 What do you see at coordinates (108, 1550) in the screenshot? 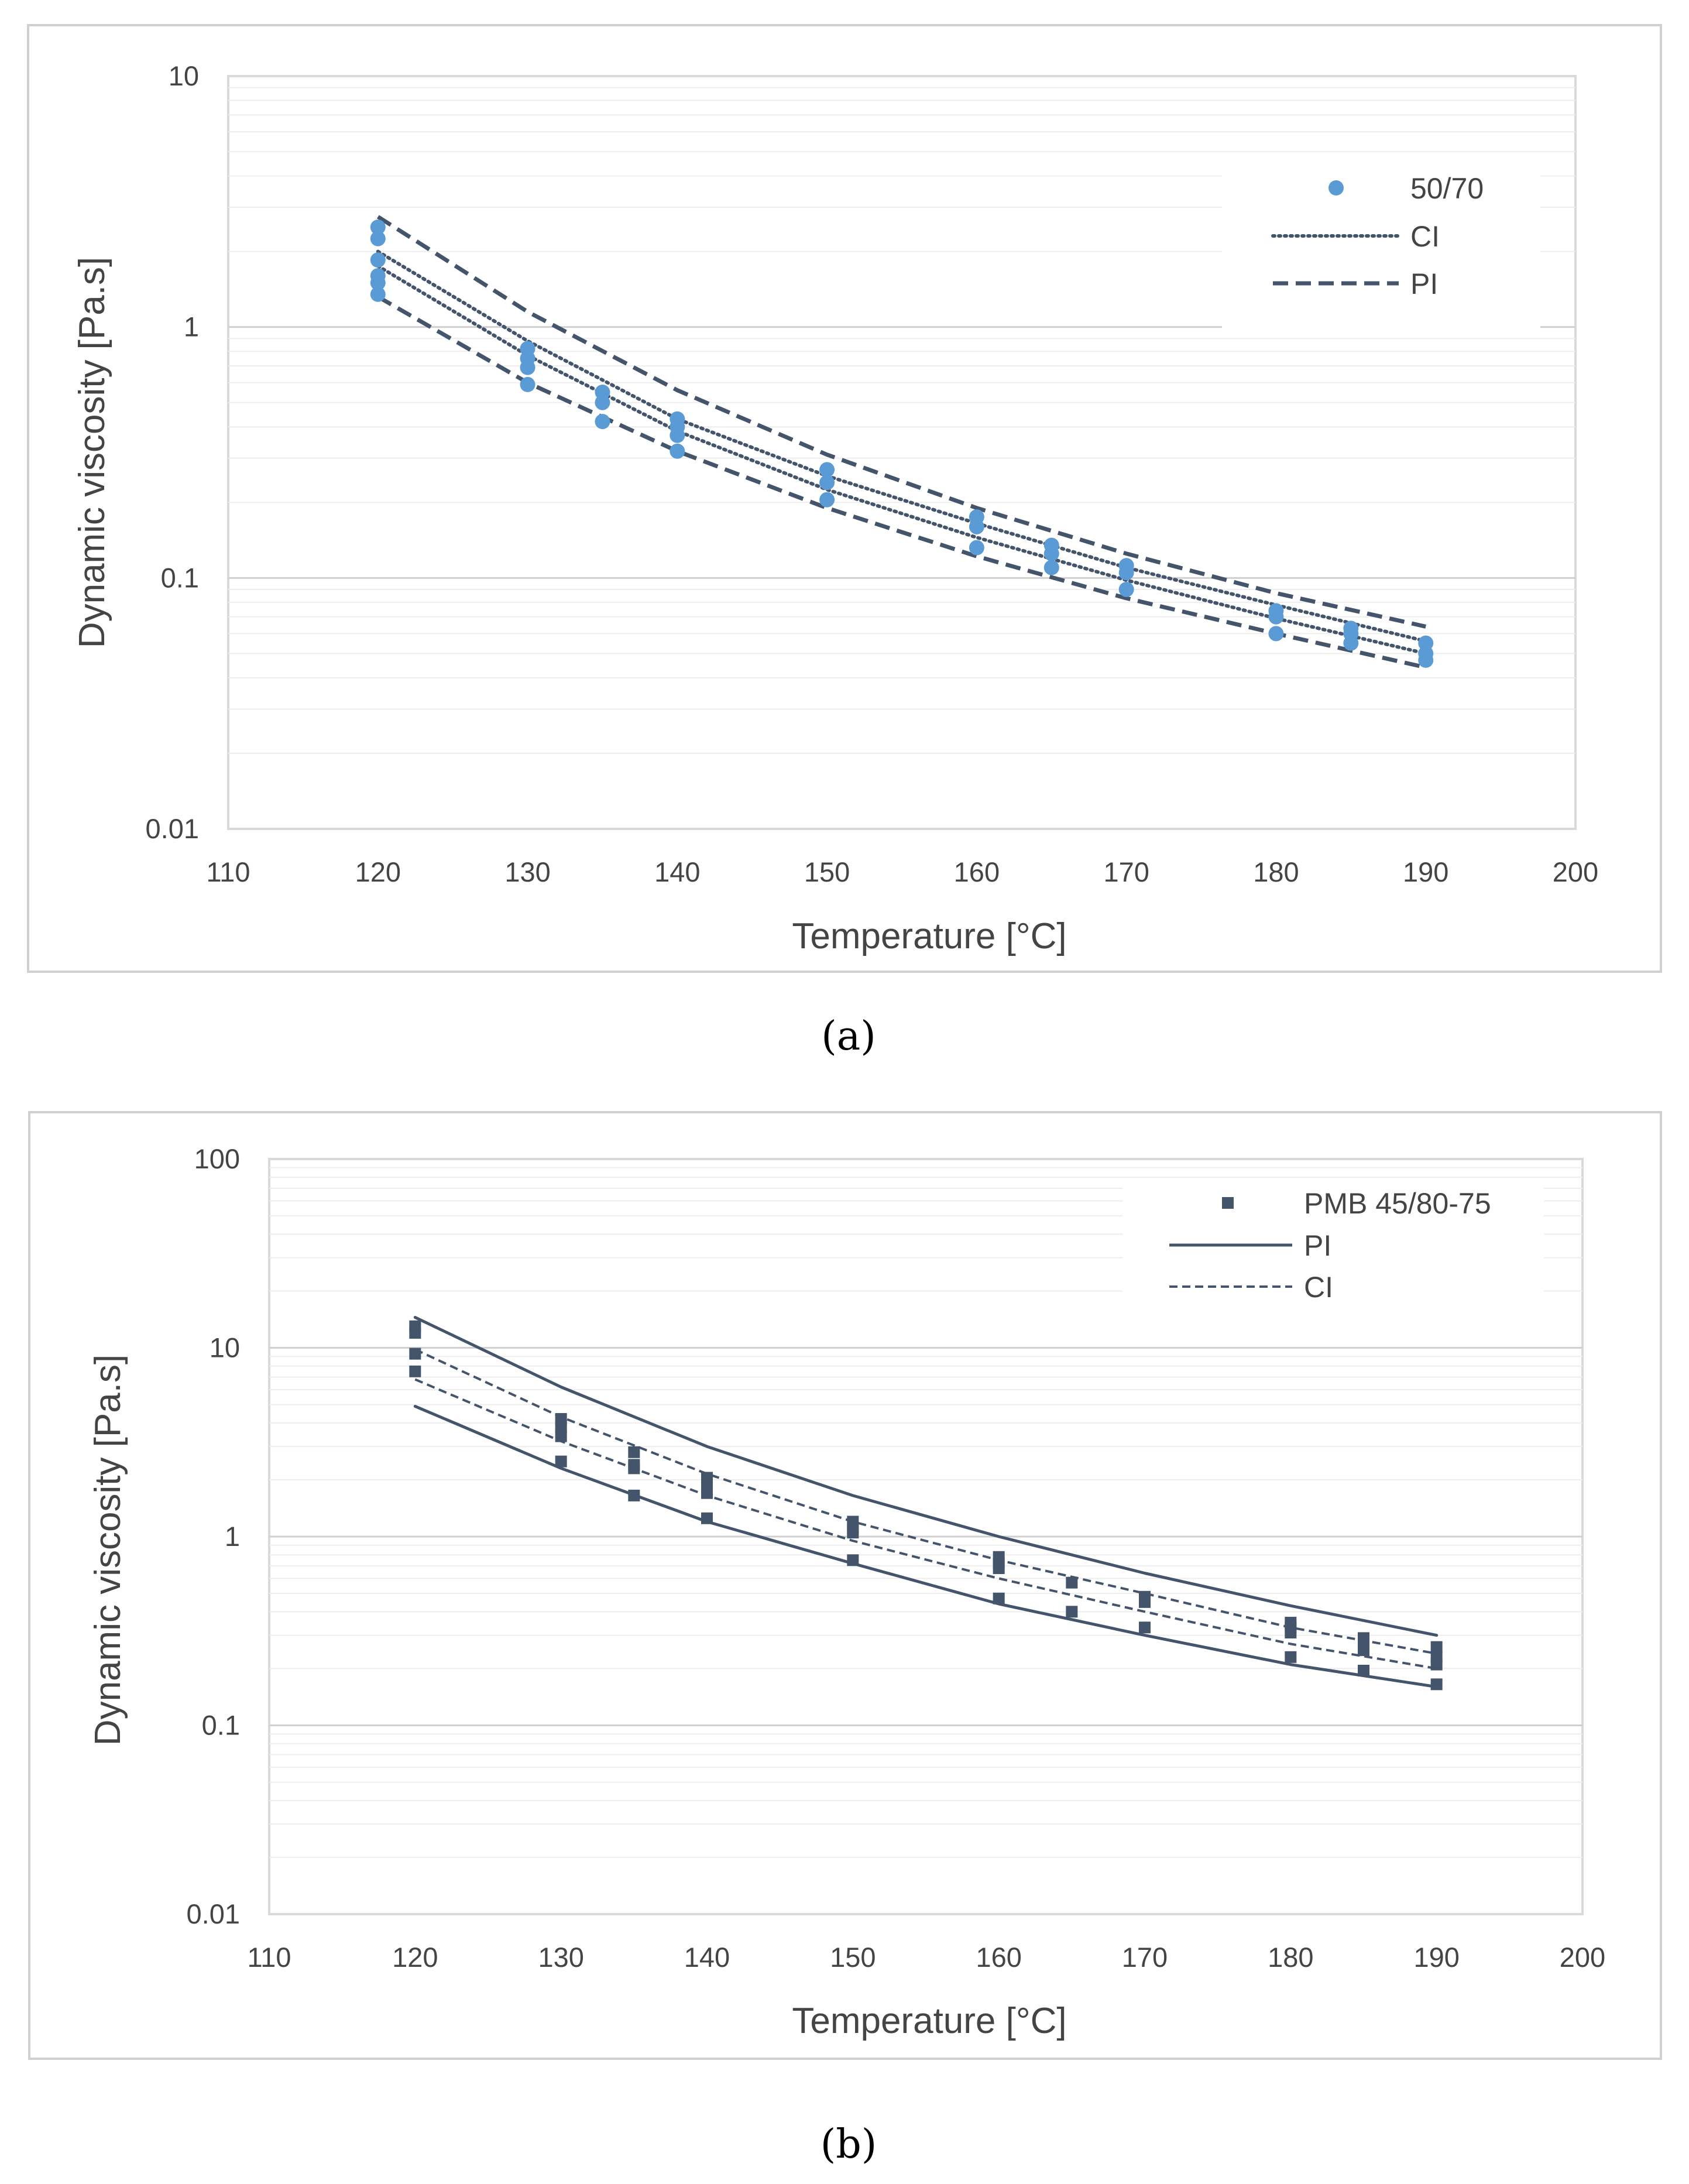
I see `y-axis-title-b: Dynamic viscosity [Pa.s]` at bounding box center [108, 1550].